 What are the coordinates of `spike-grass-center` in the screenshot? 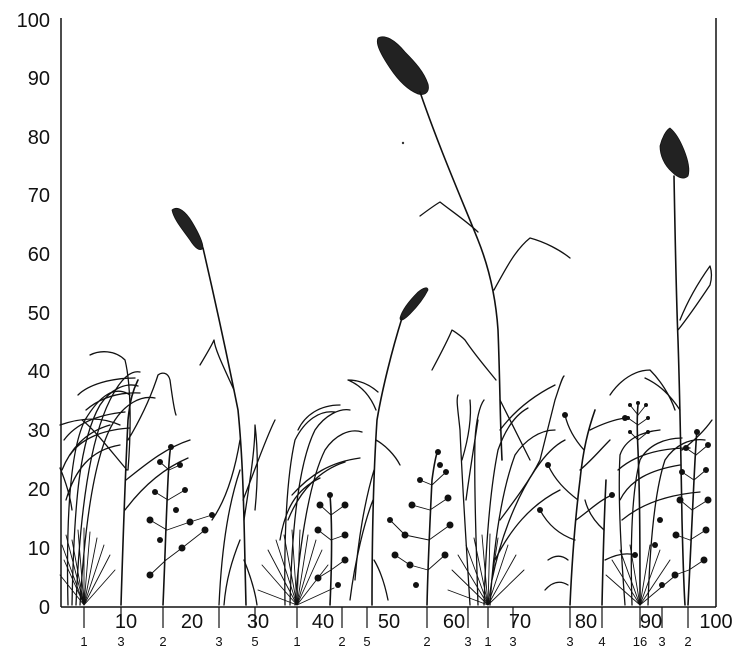 It's located at (388, 446).